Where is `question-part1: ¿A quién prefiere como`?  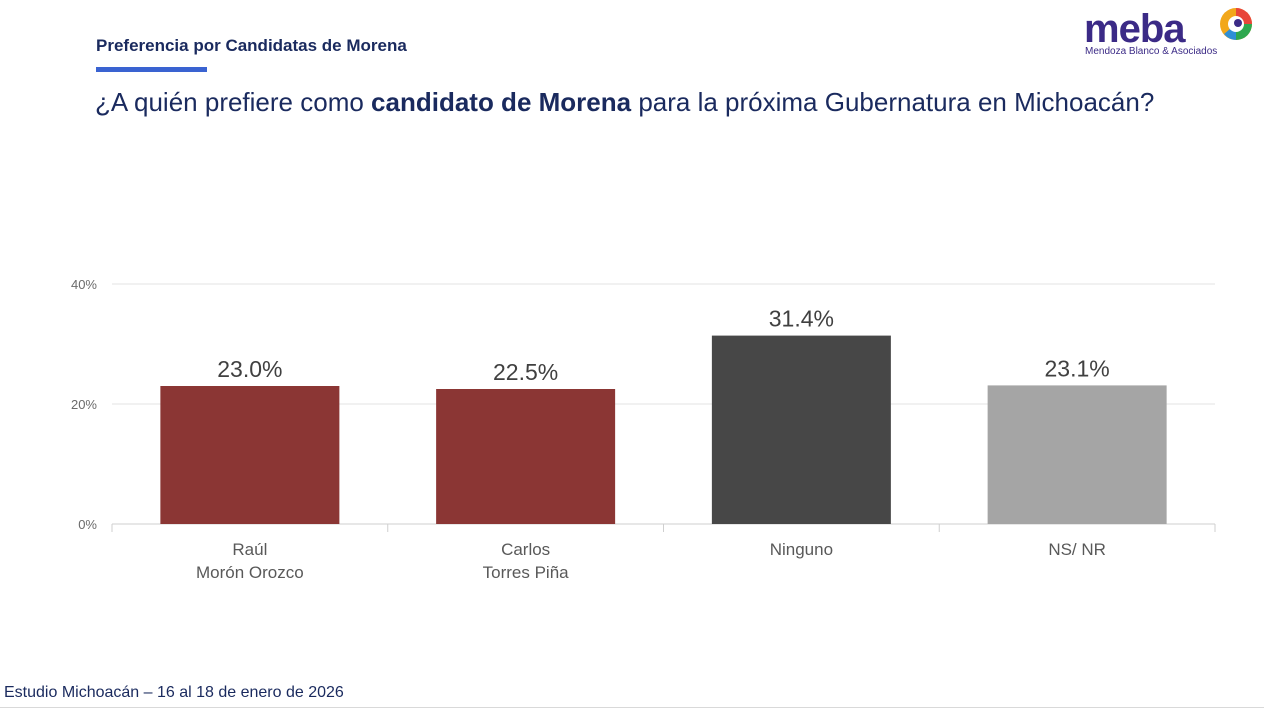 question-part1: ¿A quién prefiere como is located at coordinates (233, 102).